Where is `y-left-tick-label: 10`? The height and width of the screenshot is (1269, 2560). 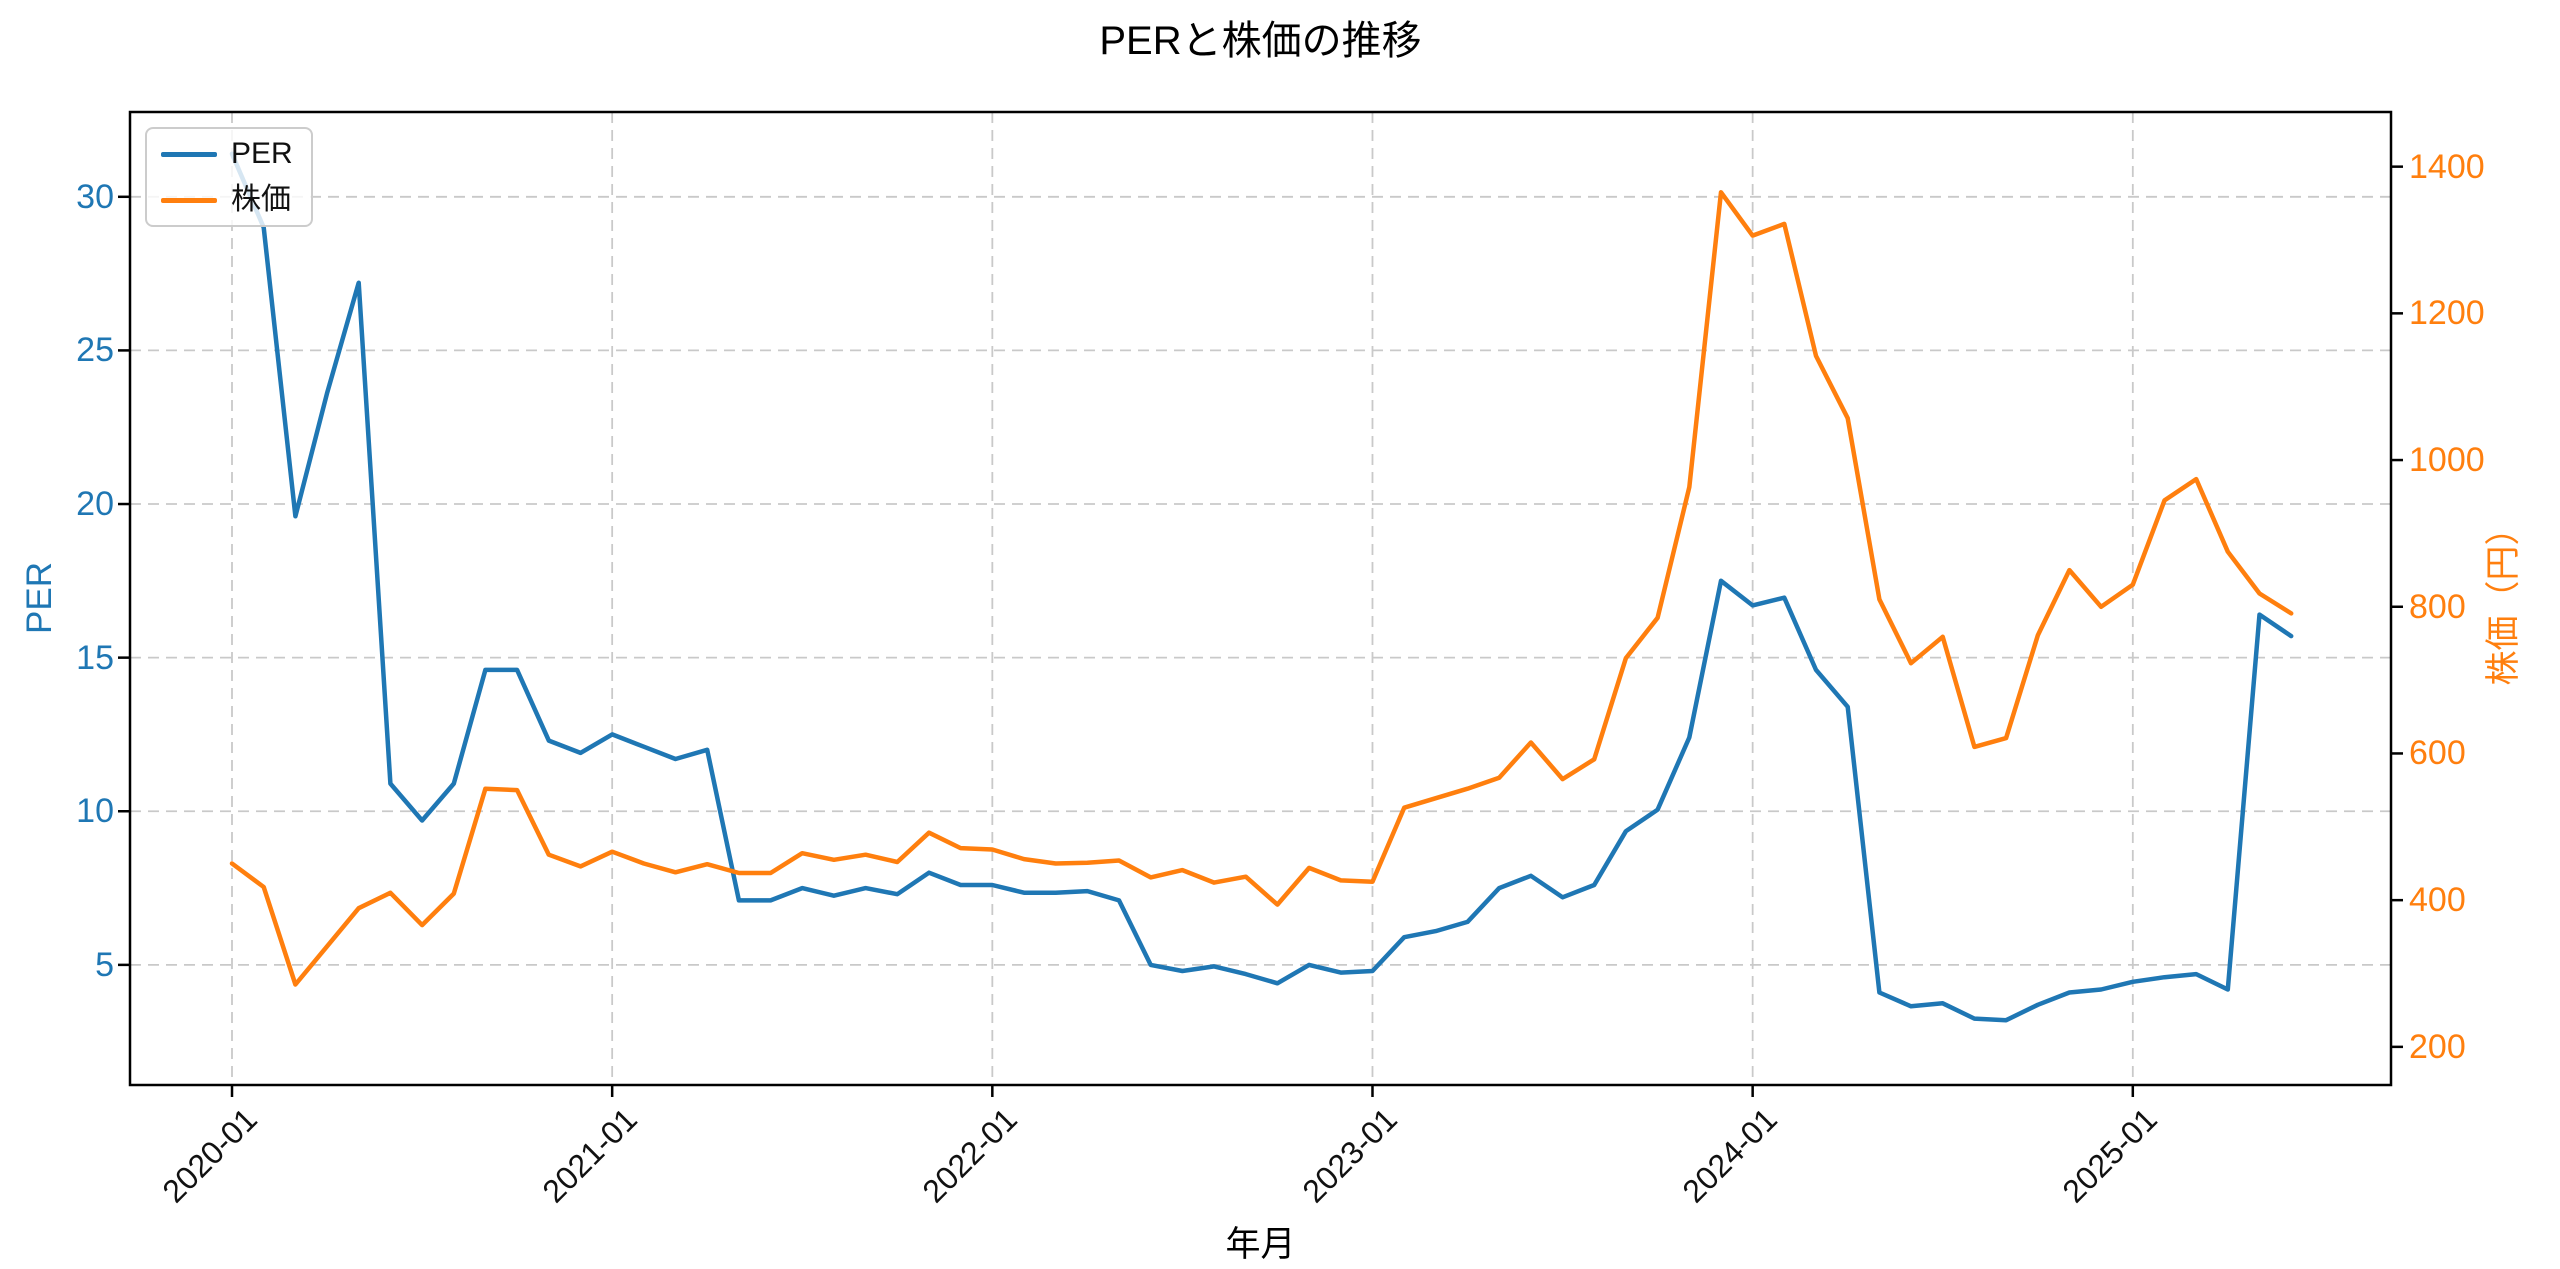 y-left-tick-label: 10 is located at coordinates (95, 811).